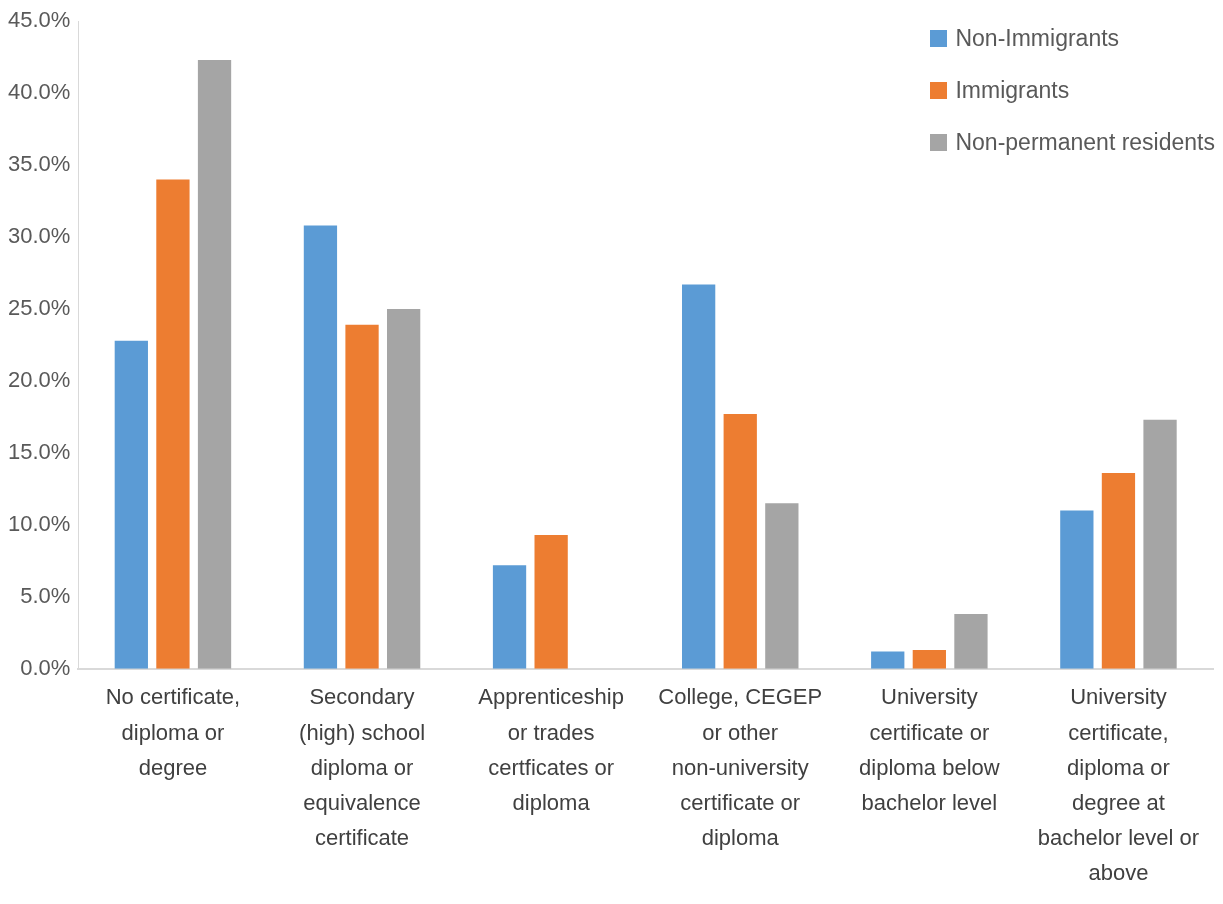 This screenshot has height=904, width=1223. I want to click on y-tick-label: 20.0%, so click(39, 380).